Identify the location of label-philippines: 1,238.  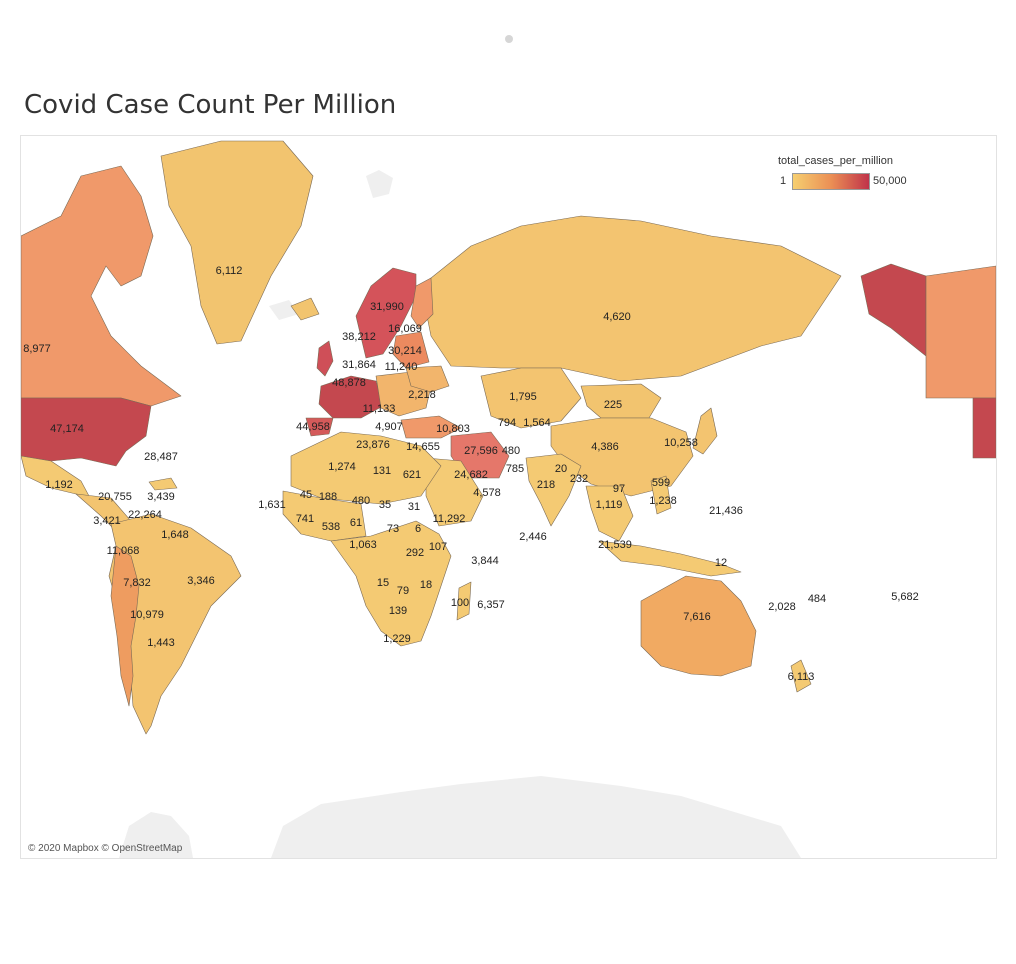
(663, 501).